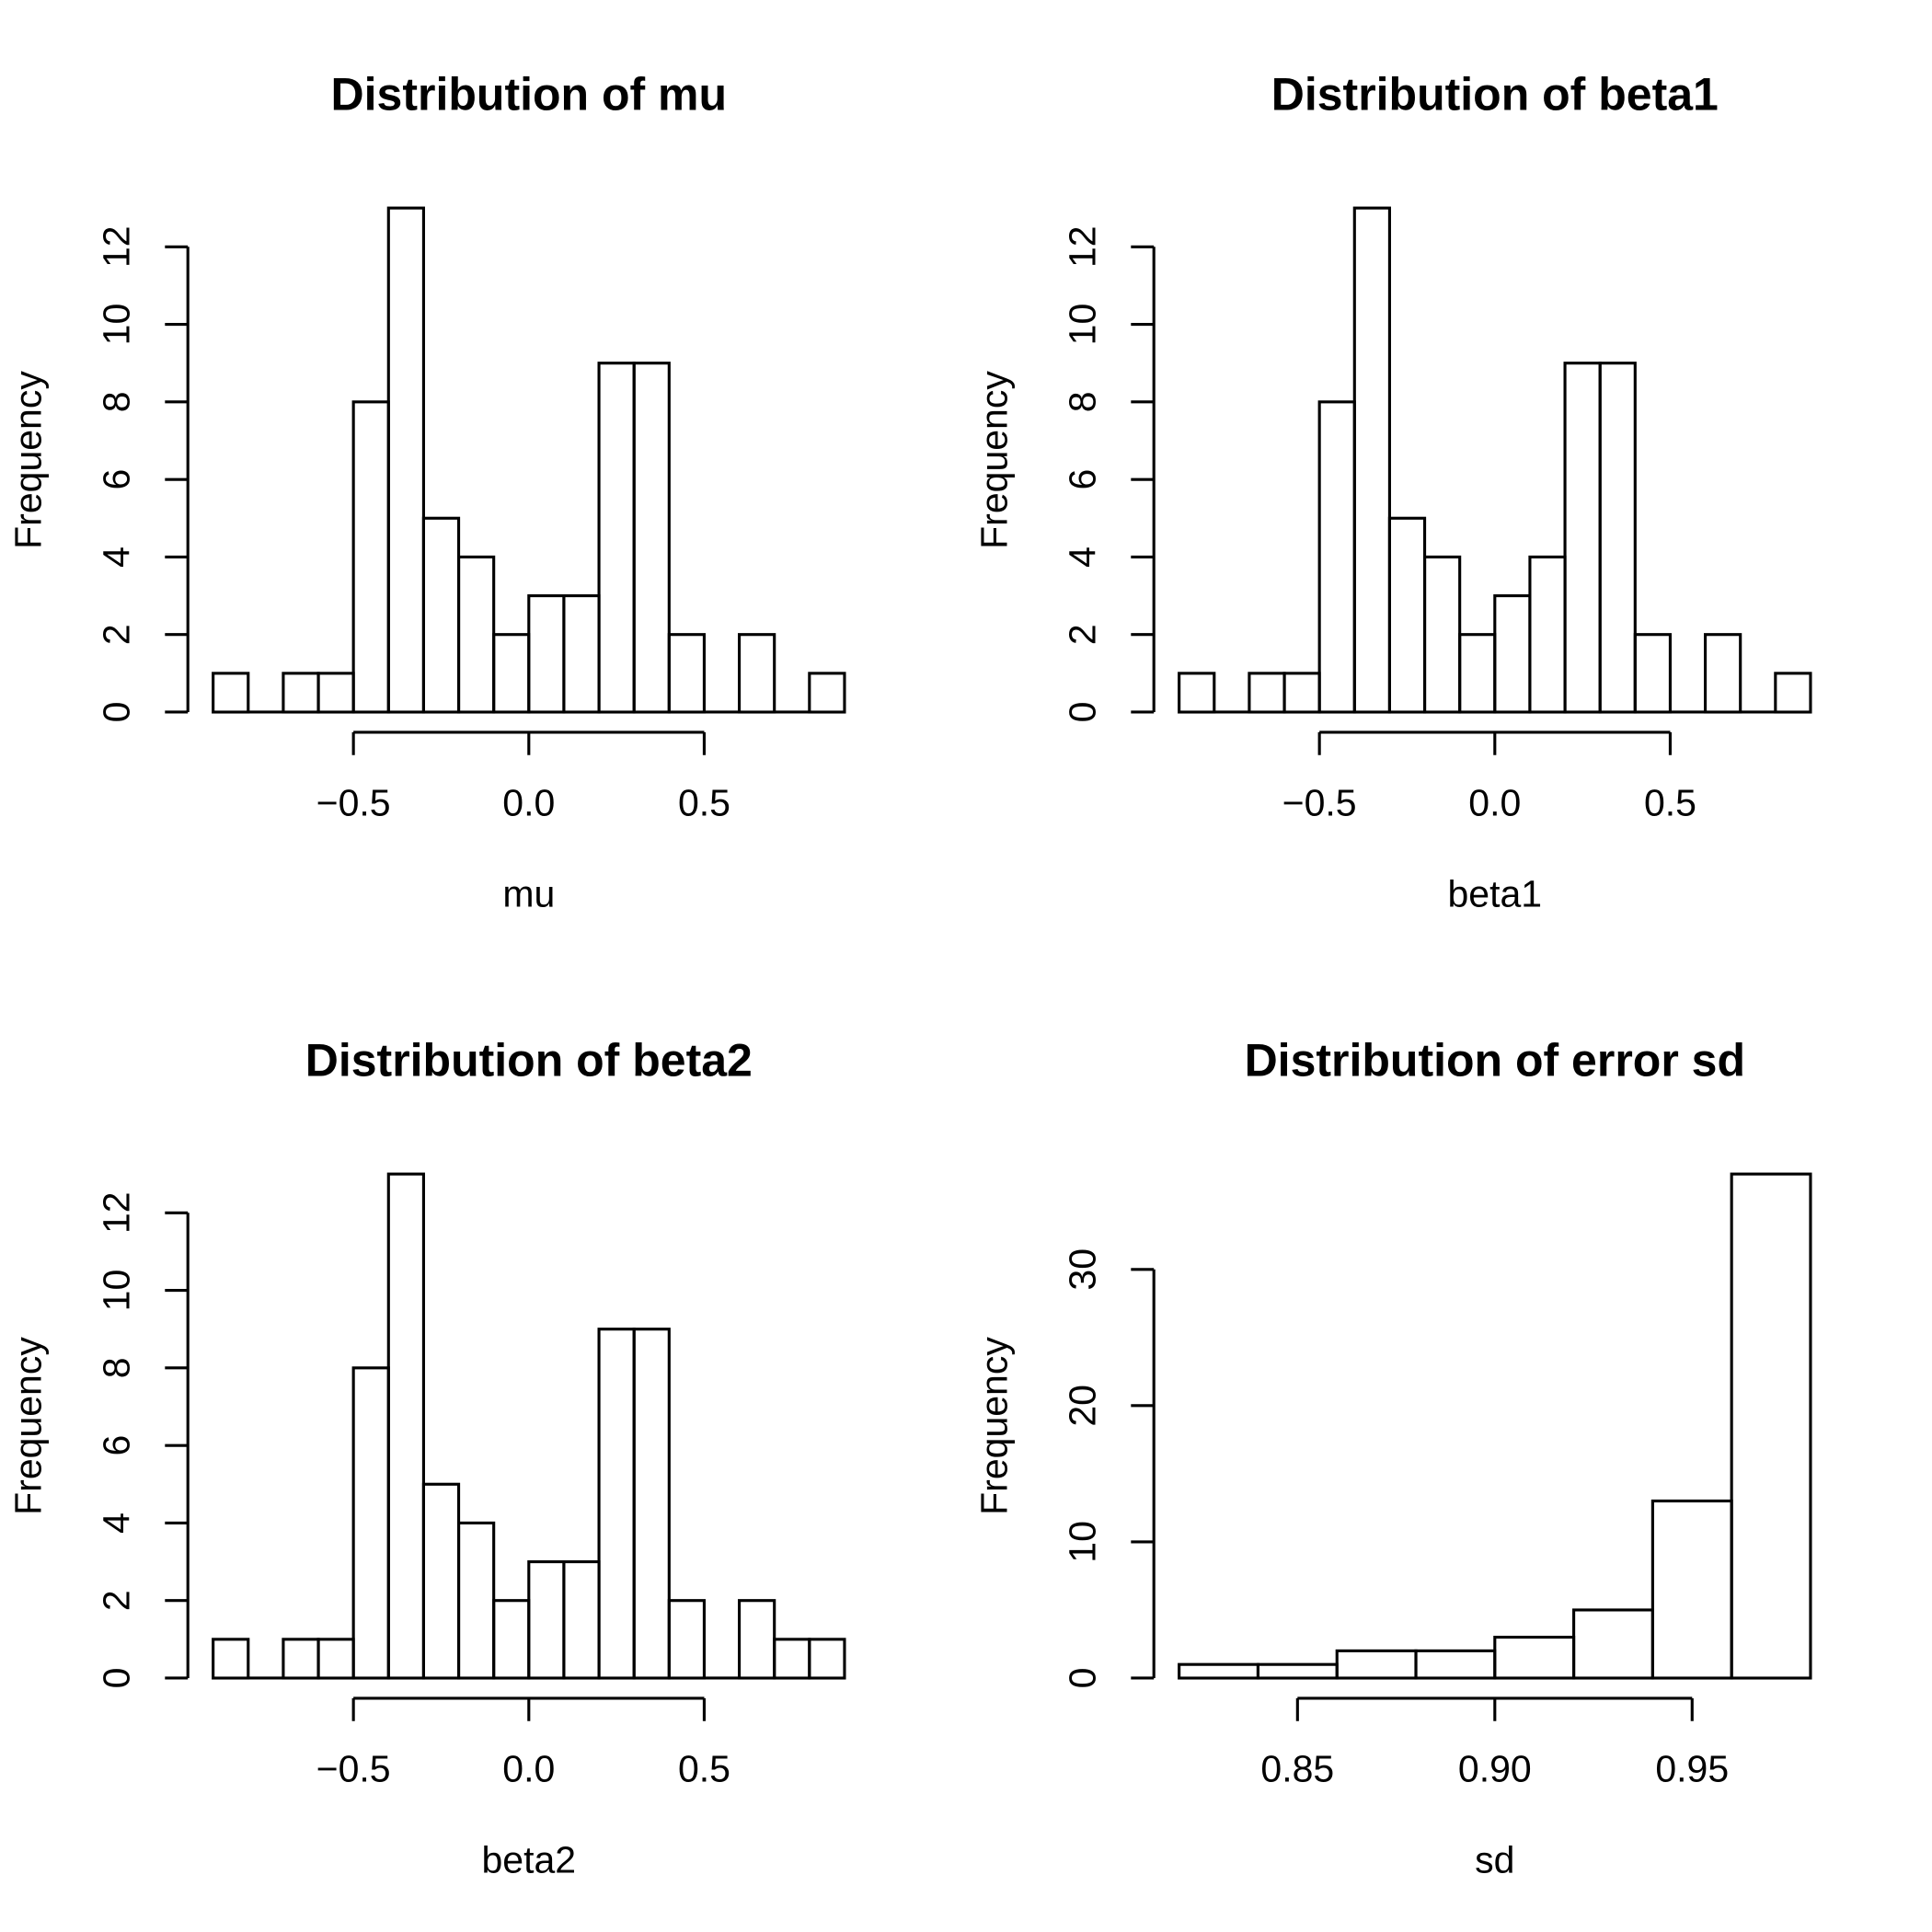  I want to click on svg-text: 0.85, so click(1297, 1769).